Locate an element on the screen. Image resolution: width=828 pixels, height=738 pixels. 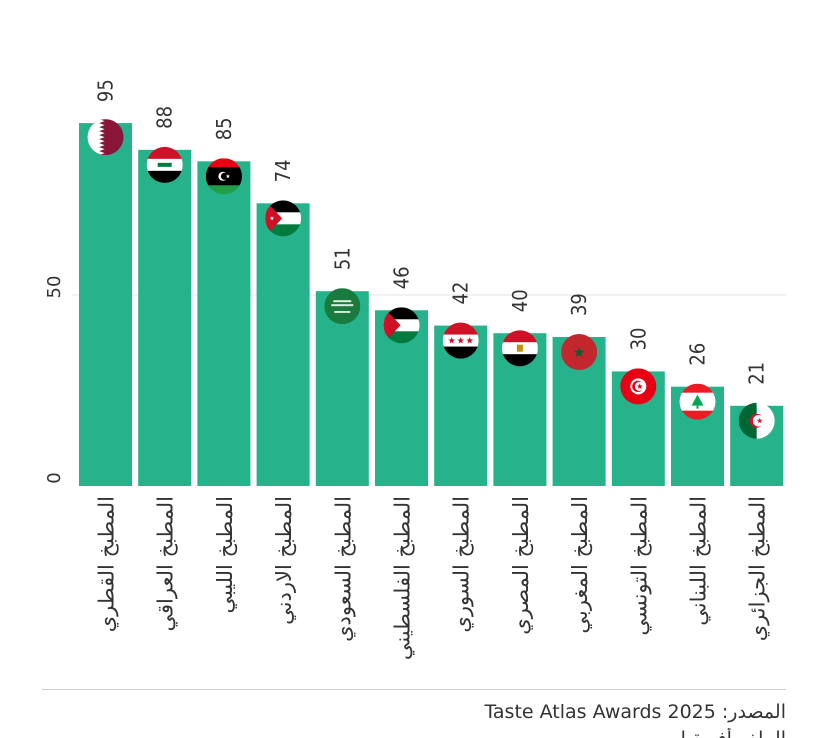
tunisia-flag-icon is located at coordinates (638, 386).